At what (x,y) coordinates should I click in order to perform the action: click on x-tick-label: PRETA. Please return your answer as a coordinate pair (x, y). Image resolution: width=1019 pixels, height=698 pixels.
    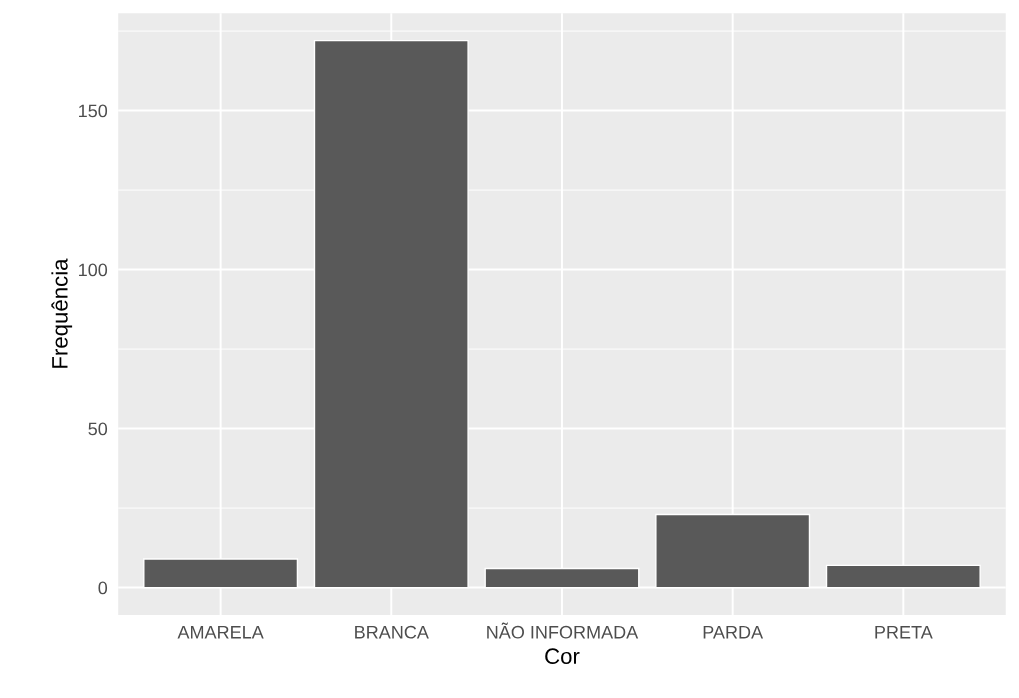
    Looking at the image, I should click on (904, 632).